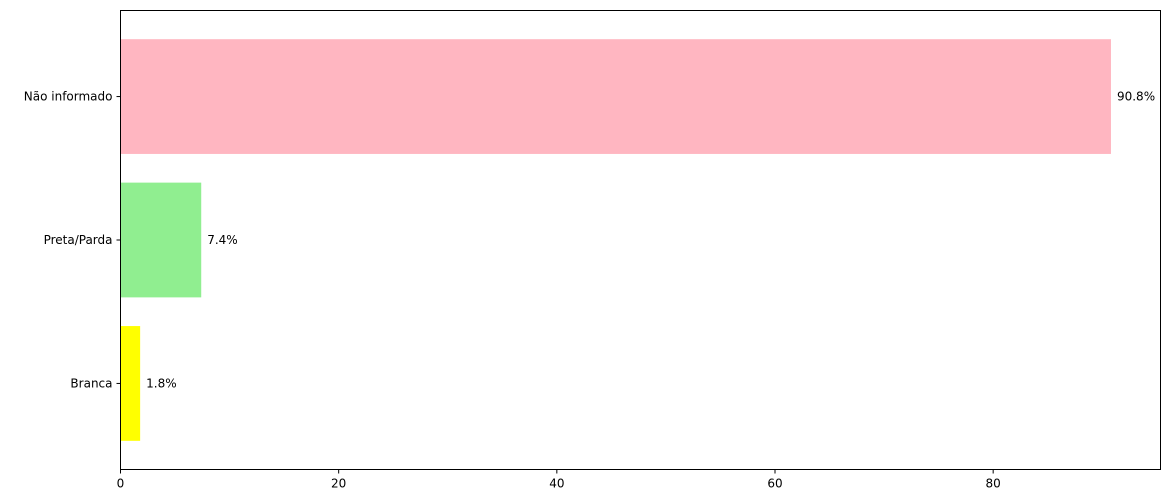 The image size is (1165, 490). I want to click on bar-branca, so click(130, 383).